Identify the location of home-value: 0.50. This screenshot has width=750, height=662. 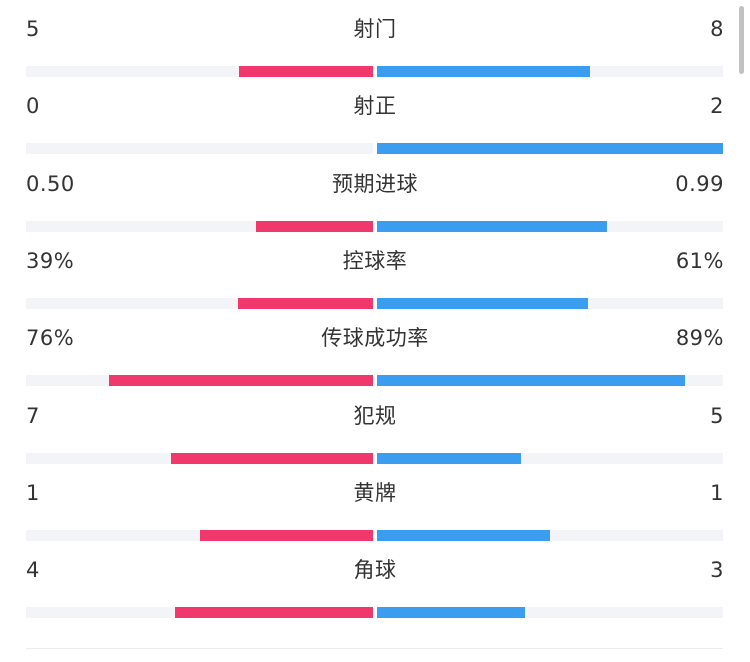
(50, 184).